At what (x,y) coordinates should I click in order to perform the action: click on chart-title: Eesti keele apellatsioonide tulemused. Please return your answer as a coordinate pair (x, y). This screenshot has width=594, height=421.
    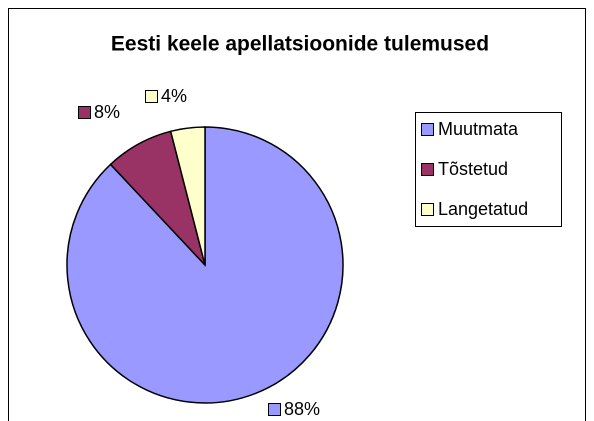
    Looking at the image, I should click on (300, 44).